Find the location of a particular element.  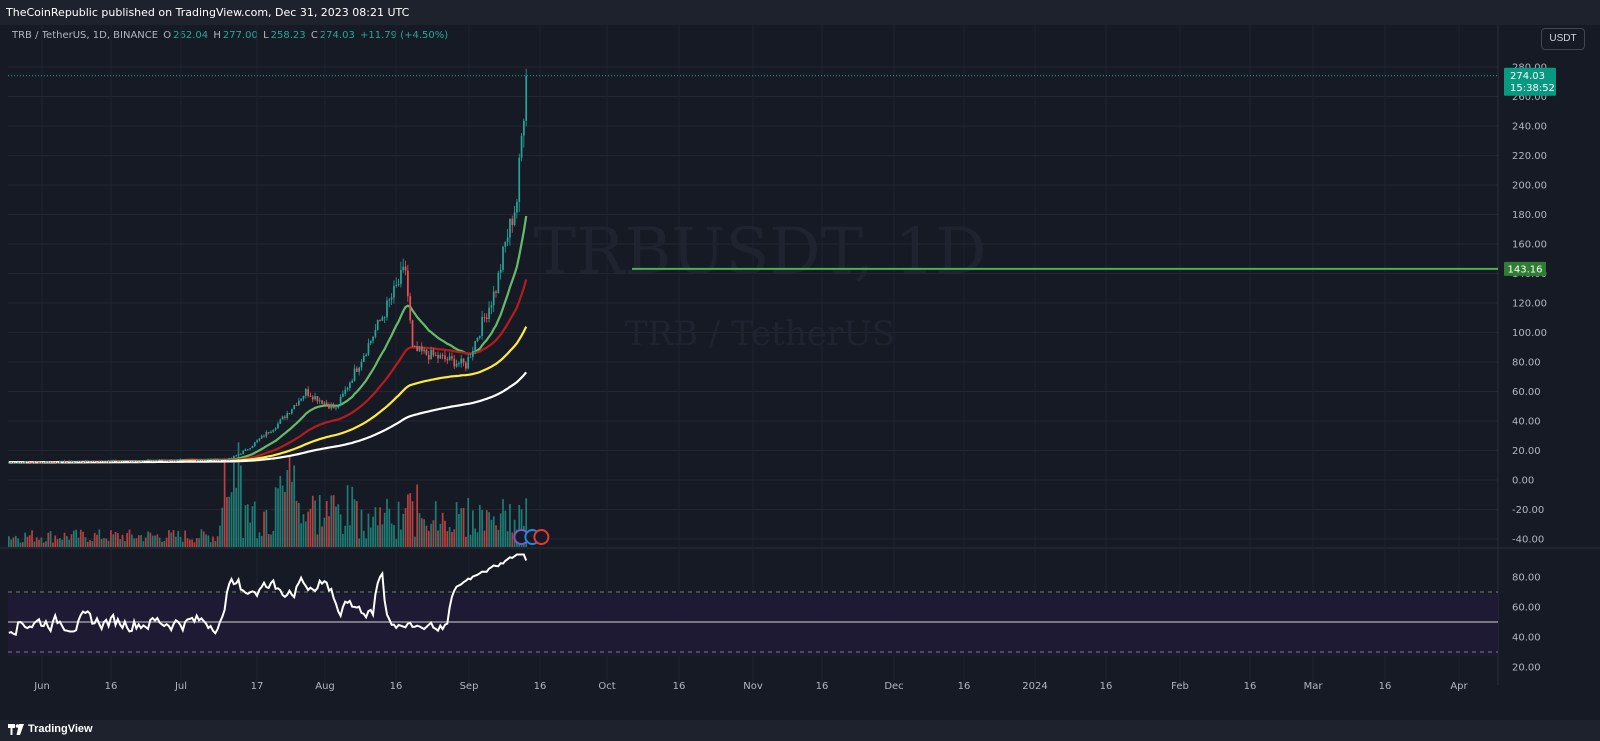

event-marker-icon is located at coordinates (541, 537).